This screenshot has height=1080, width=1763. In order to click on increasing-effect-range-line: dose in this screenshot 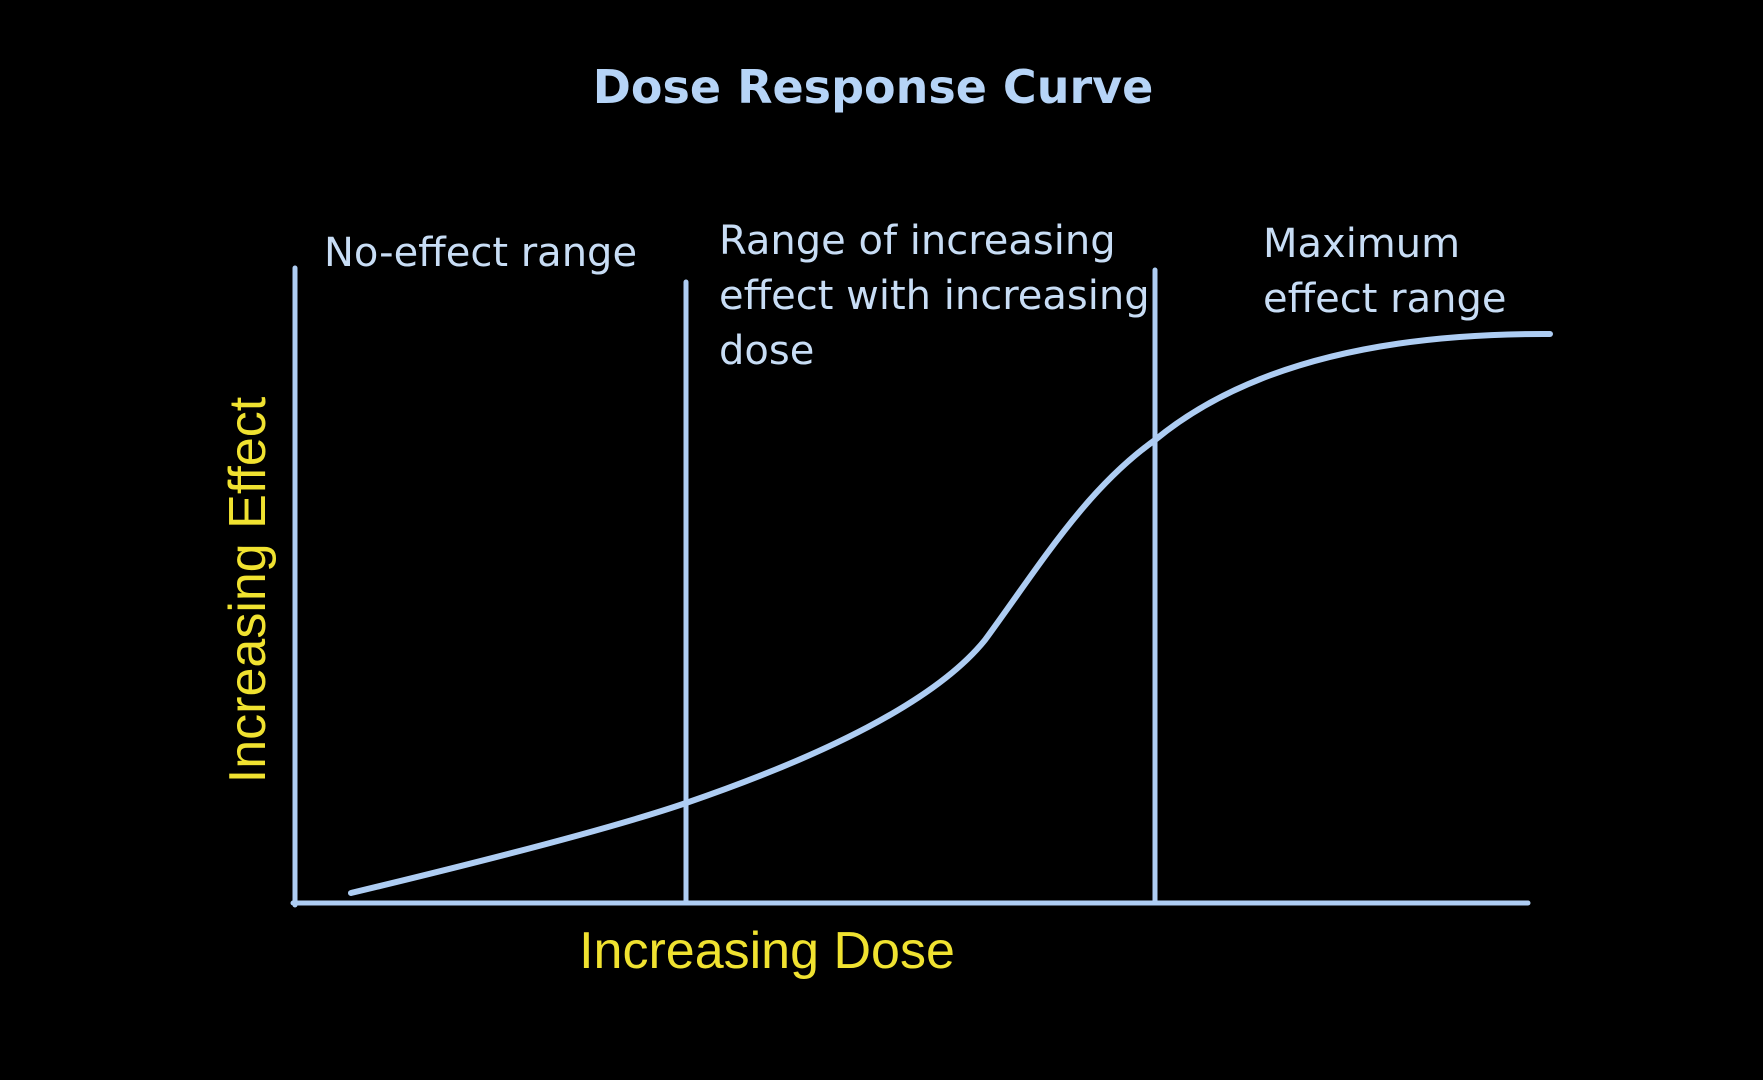, I will do `click(766, 351)`.